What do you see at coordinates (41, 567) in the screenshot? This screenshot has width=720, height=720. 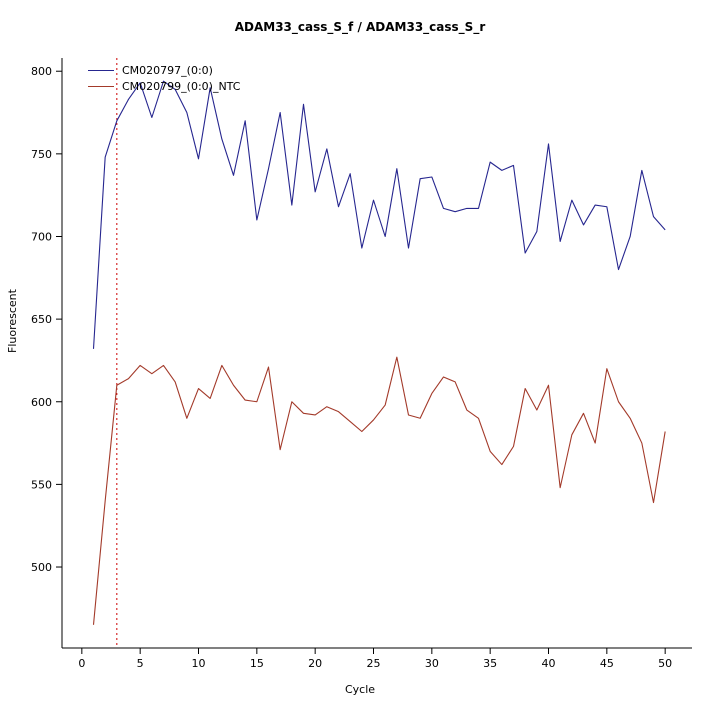 I see `y-tick-label: 500` at bounding box center [41, 567].